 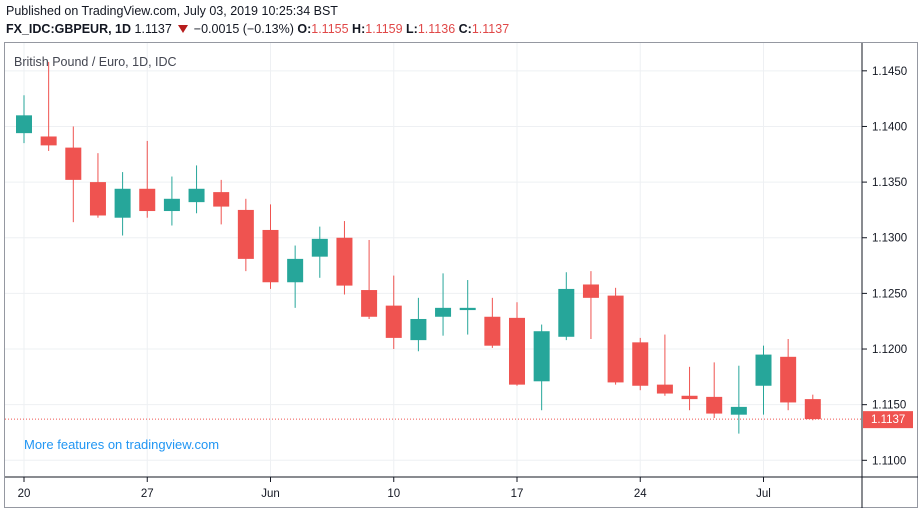 I want to click on close-label: C:, so click(x=465, y=29).